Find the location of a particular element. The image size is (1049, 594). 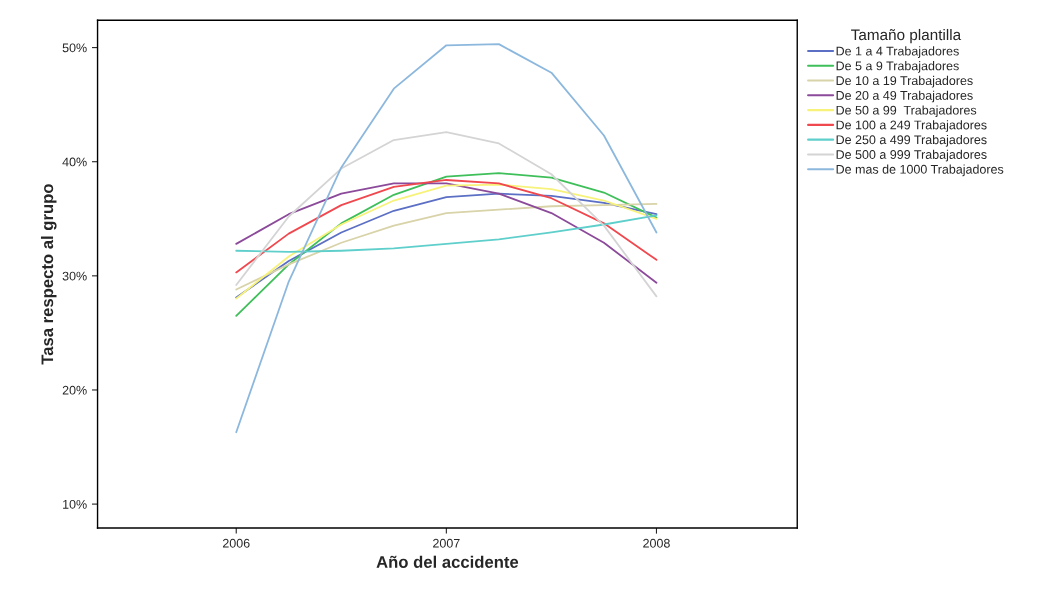

x-tick-label: 2006 is located at coordinates (236, 543).